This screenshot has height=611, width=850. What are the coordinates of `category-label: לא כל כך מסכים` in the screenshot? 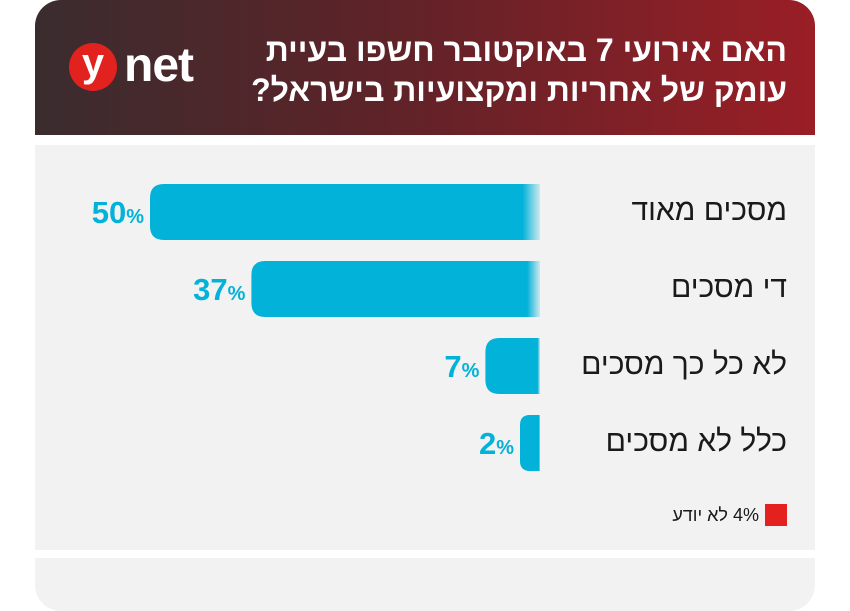 It's located at (684, 364).